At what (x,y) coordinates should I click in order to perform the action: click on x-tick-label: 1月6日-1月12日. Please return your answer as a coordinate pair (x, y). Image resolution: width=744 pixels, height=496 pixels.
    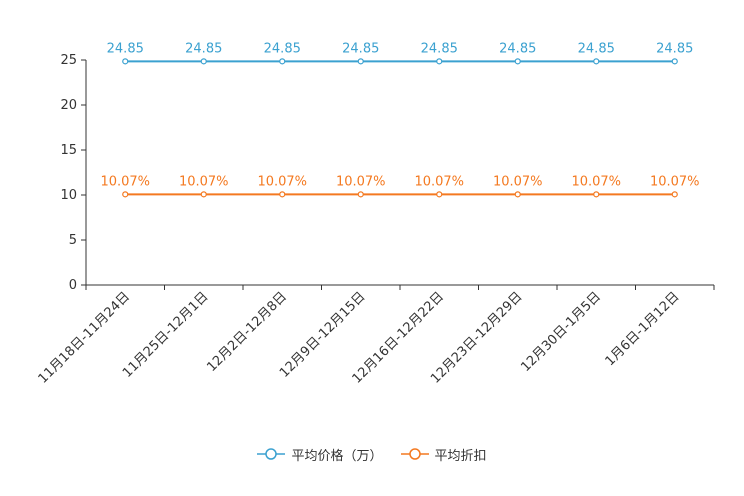
    Looking at the image, I should click on (643, 329).